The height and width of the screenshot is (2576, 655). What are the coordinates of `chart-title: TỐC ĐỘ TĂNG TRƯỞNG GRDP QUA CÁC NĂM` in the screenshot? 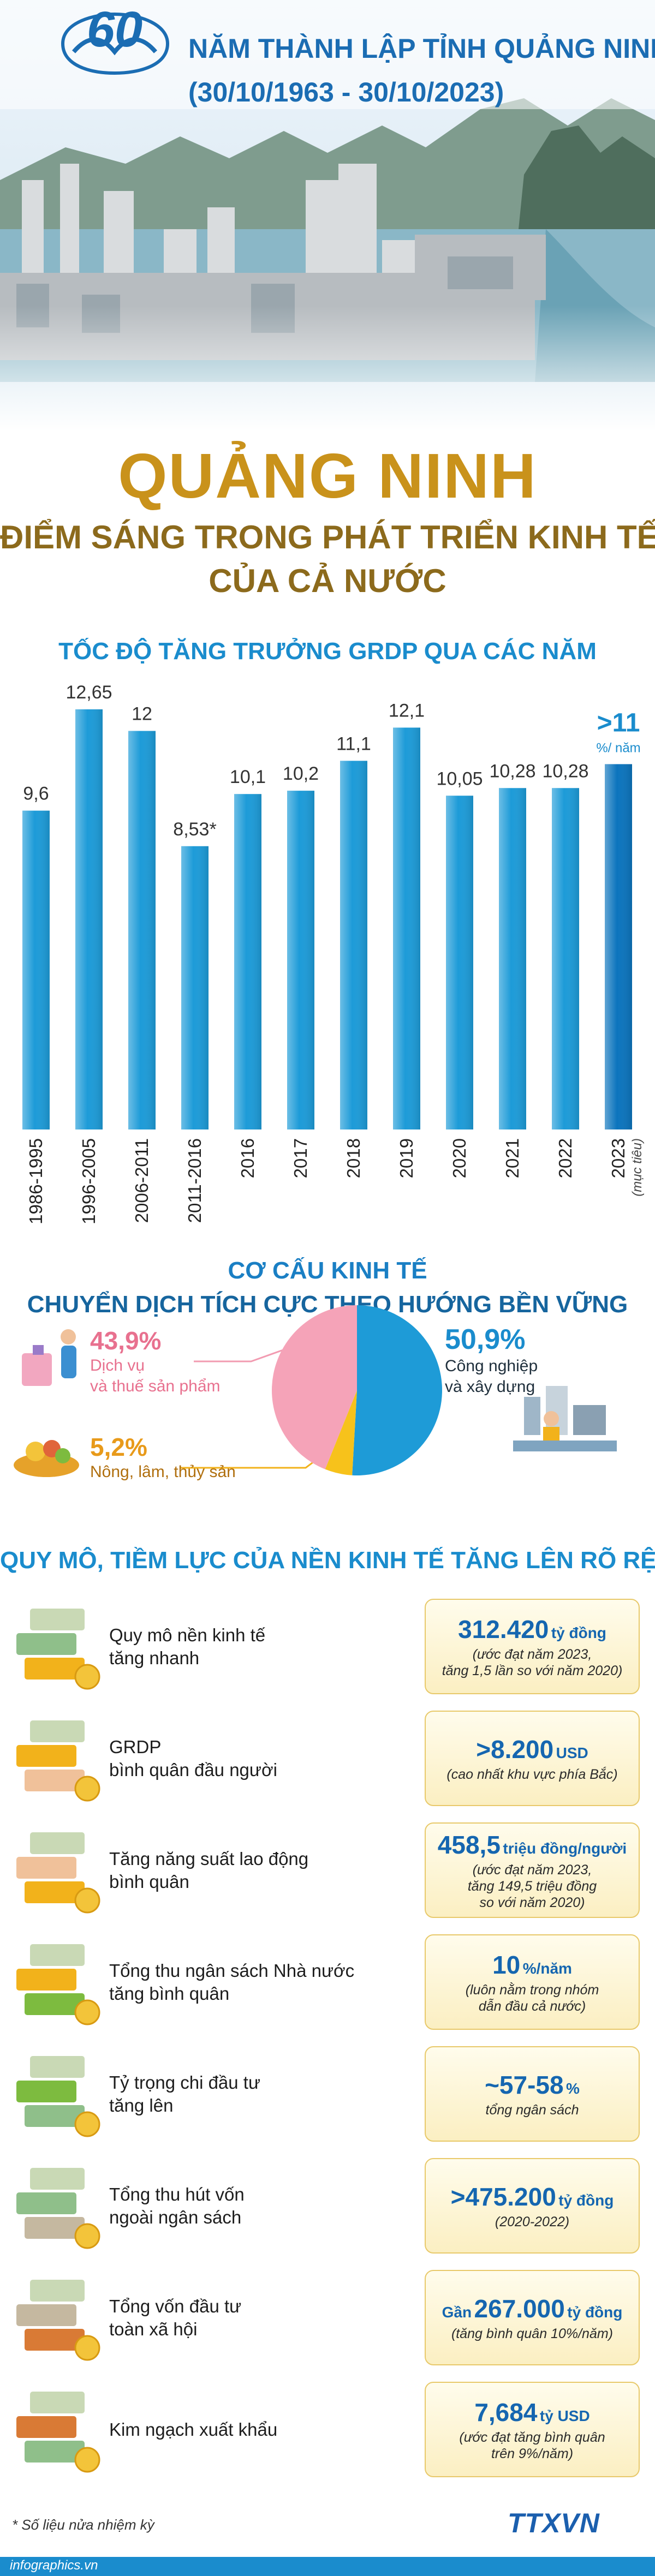 It's located at (327, 651).